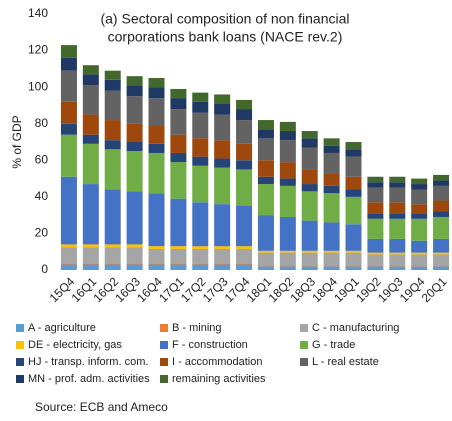 This screenshot has width=452, height=421. Describe the element at coordinates (38, 50) in the screenshot. I see `y-tick-label: 120` at that location.